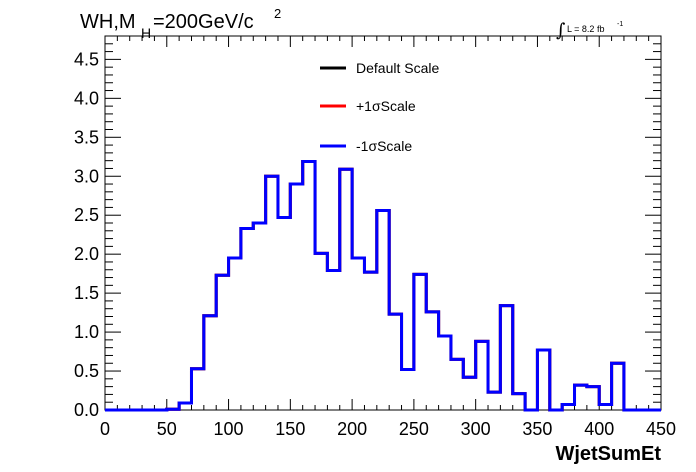 The image size is (696, 472). Describe the element at coordinates (476, 429) in the screenshot. I see `x-tick-label: 300` at that location.